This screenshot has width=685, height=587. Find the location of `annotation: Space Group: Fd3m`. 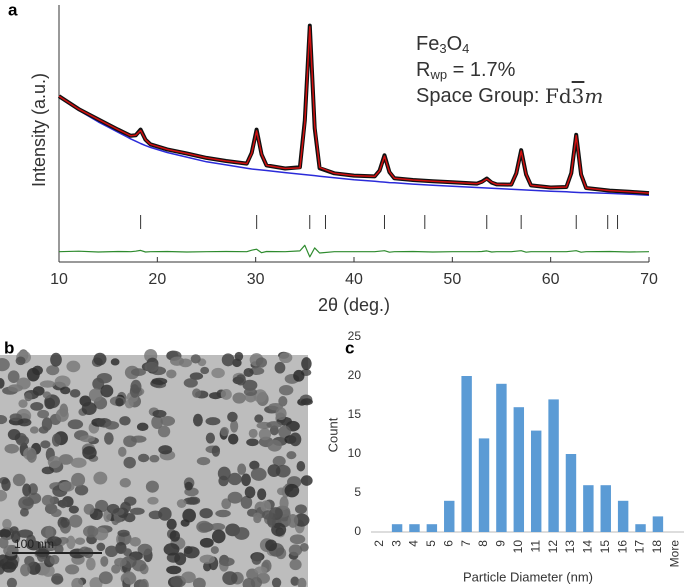

annotation: Space Group: Fd3m is located at coordinates (509, 96).